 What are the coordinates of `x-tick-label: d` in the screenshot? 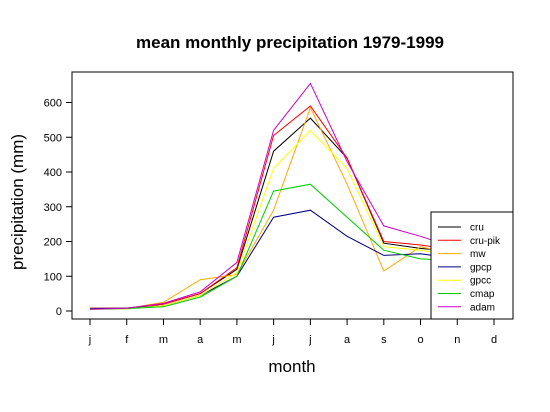 It's located at (494, 340).